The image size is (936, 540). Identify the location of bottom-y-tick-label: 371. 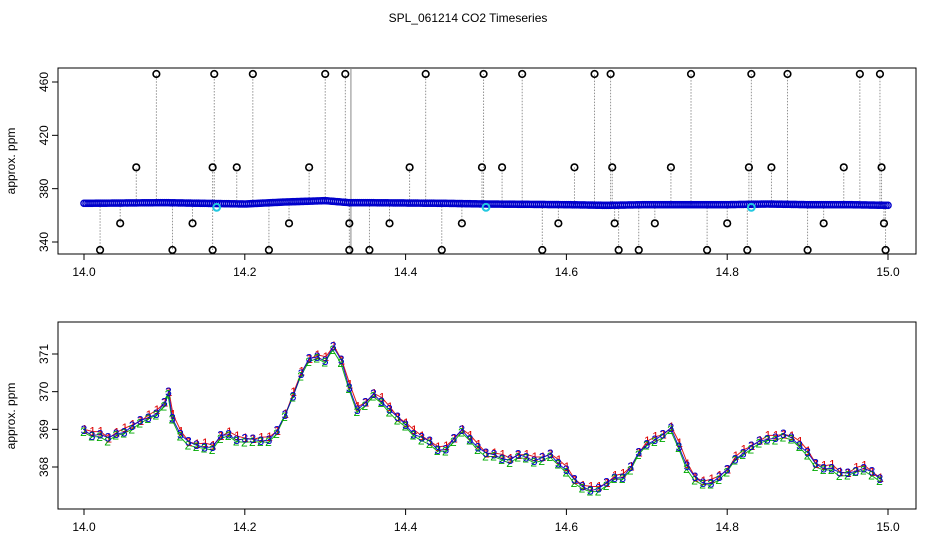
(44, 354).